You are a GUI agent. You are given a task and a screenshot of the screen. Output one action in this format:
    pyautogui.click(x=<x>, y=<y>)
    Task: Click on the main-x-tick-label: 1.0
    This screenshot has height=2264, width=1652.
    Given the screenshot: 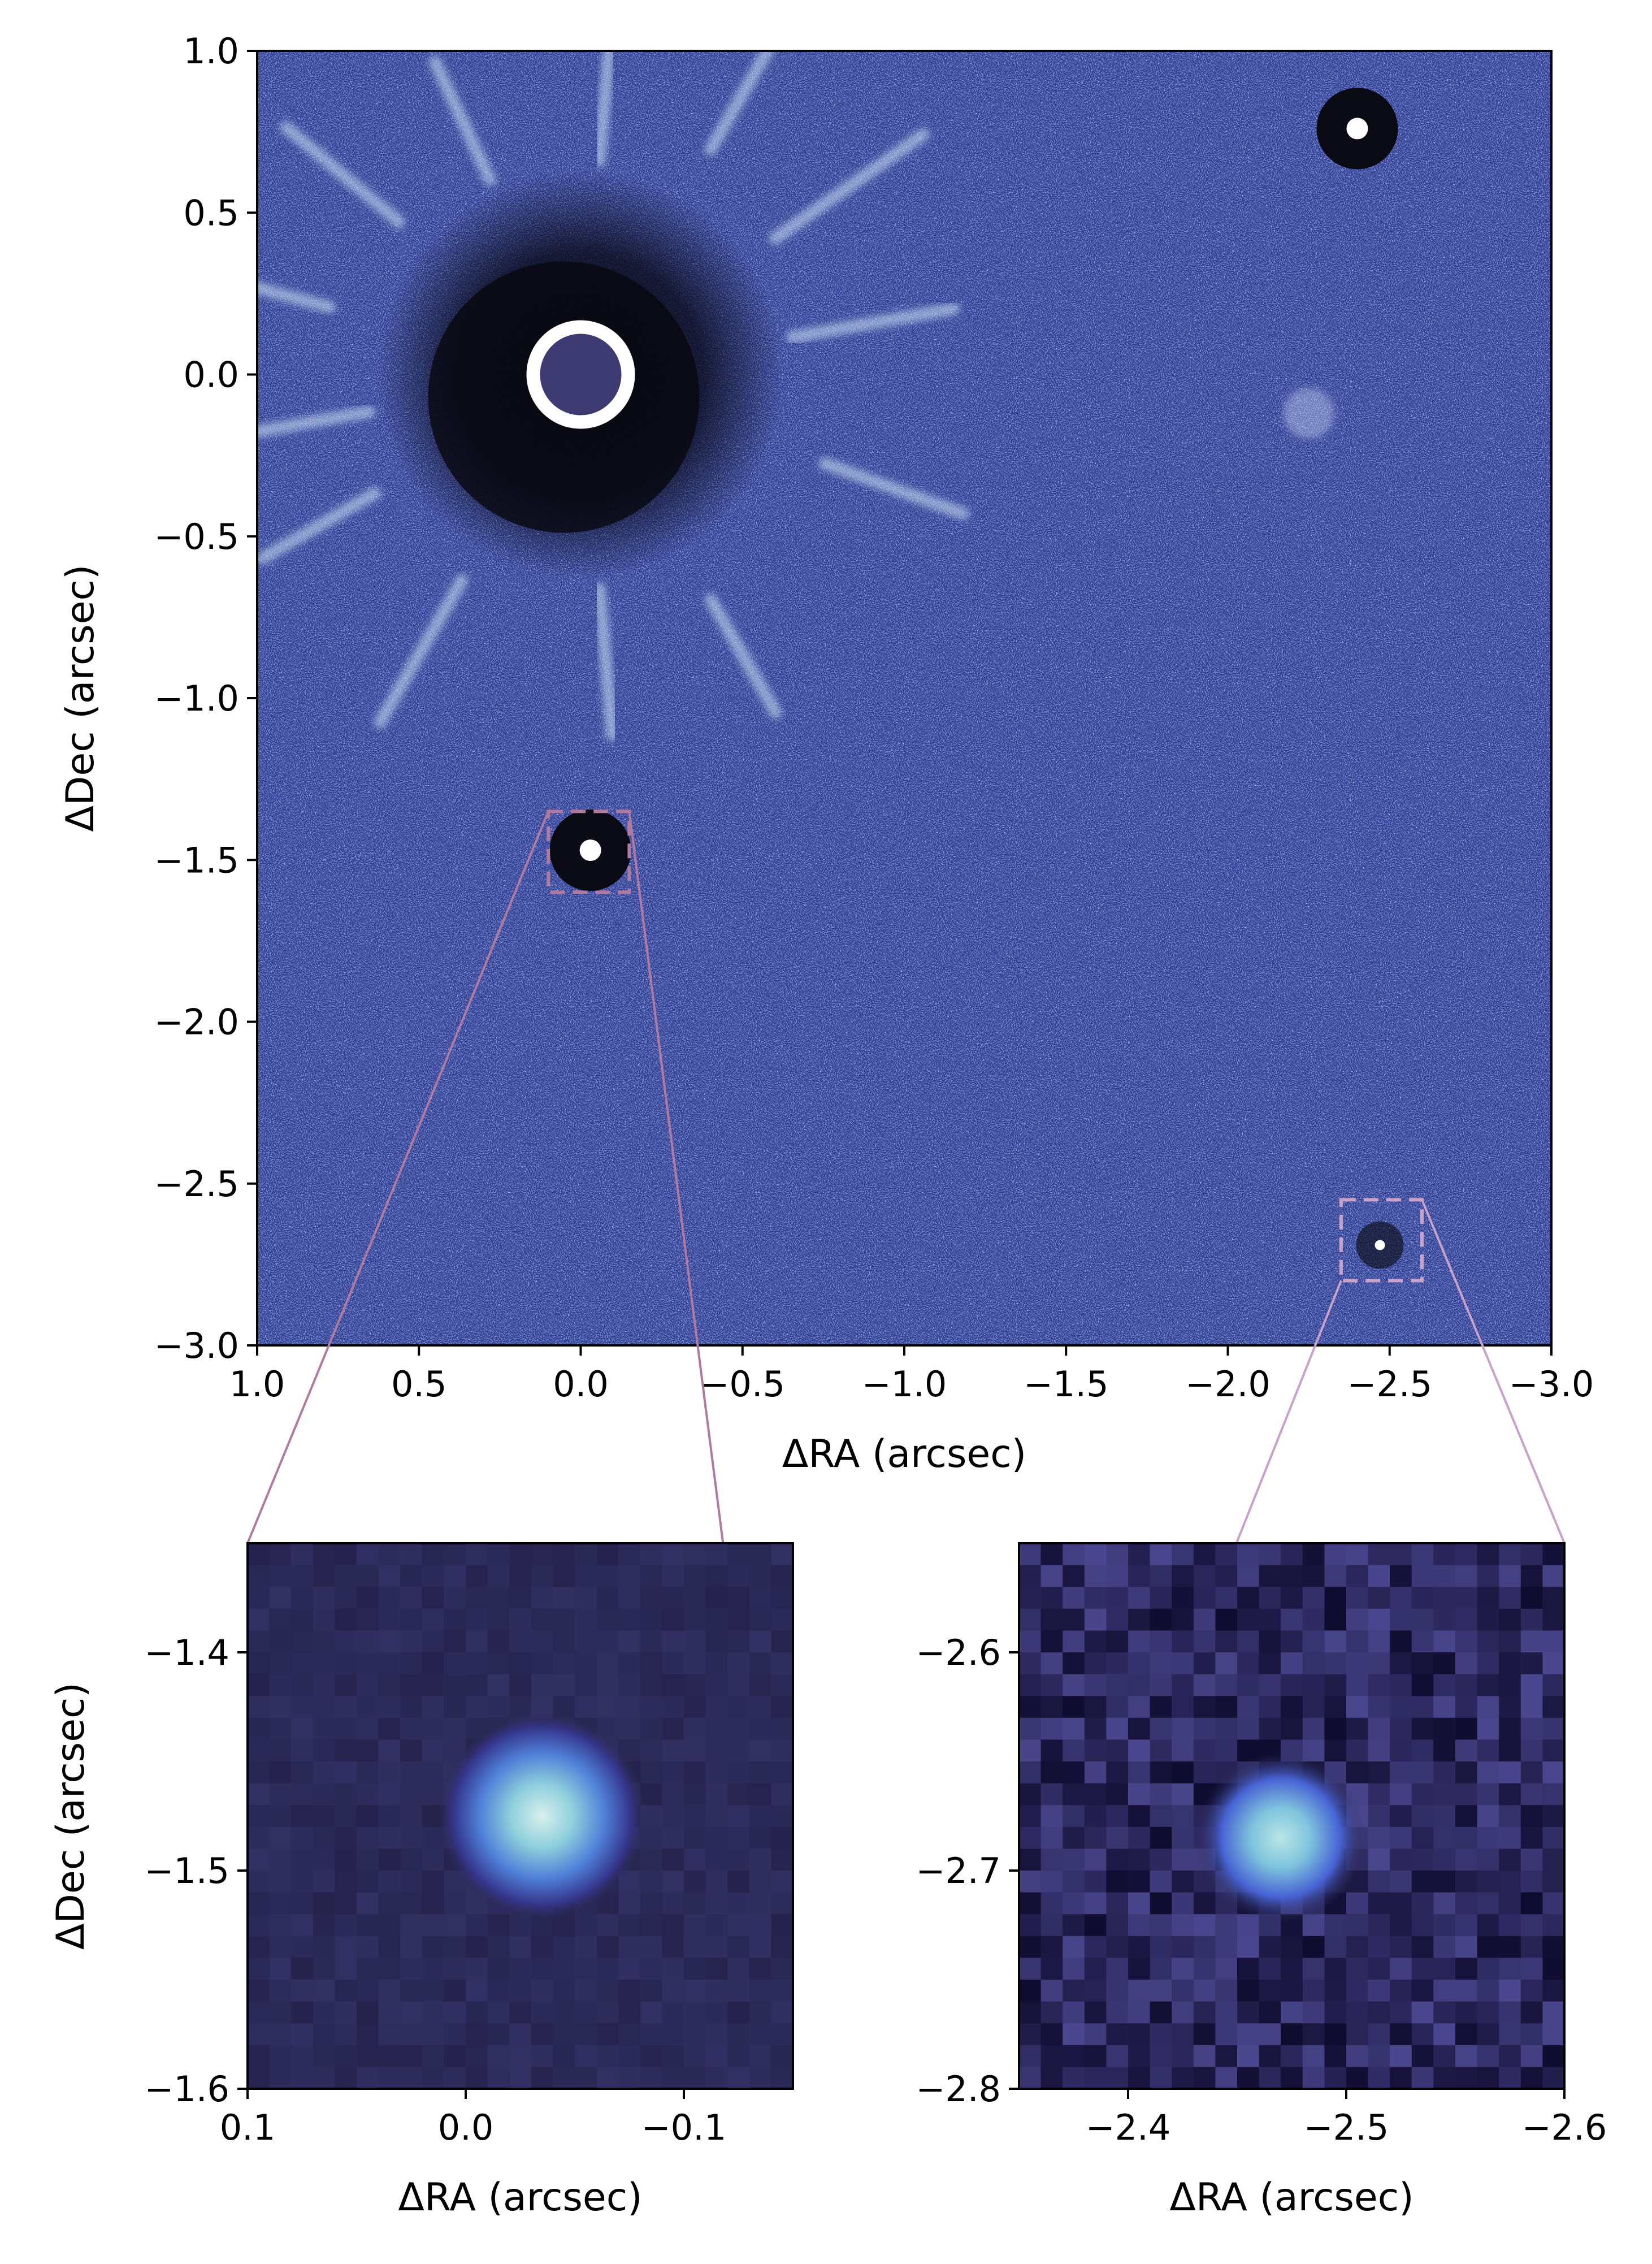 What is the action you would take?
    pyautogui.click(x=257, y=1384)
    